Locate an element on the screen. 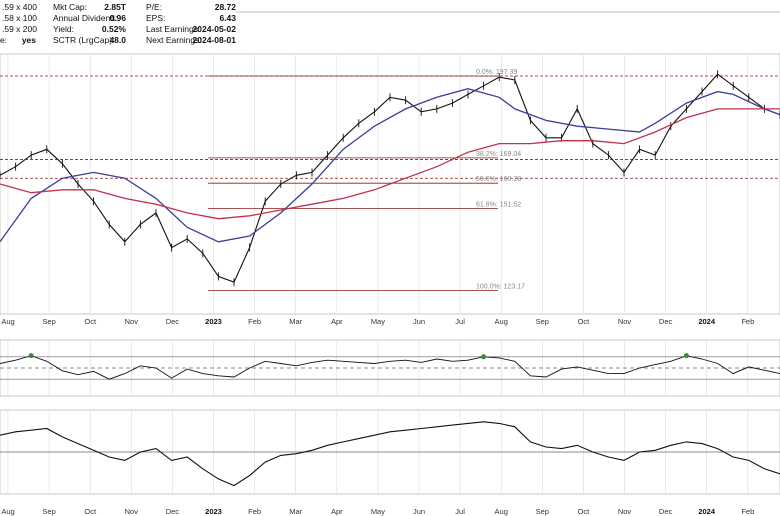  x-tick-label-indicator-15: Nov is located at coordinates (625, 511).